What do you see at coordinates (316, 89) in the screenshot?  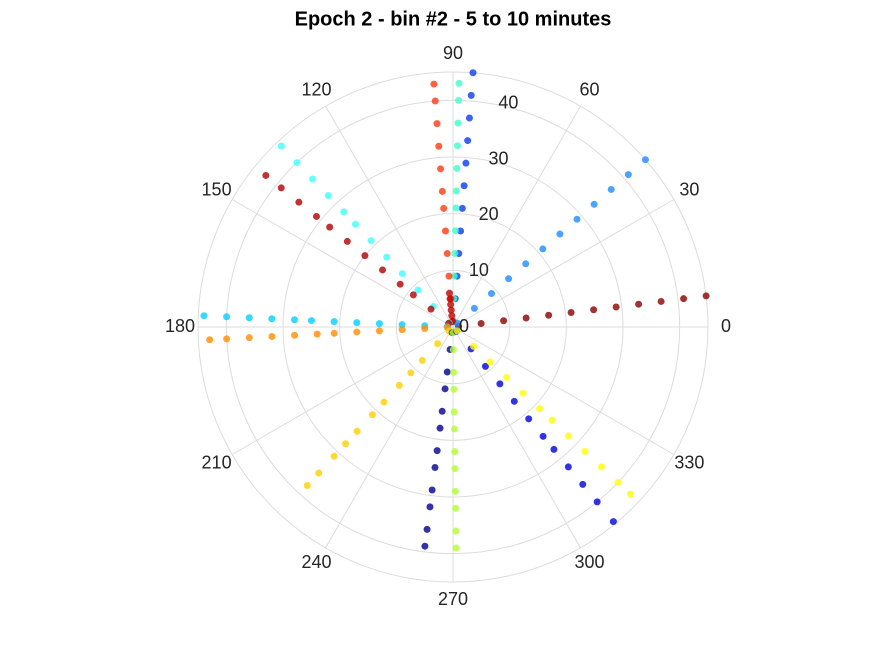 I see `theta-tick-label: 120` at bounding box center [316, 89].